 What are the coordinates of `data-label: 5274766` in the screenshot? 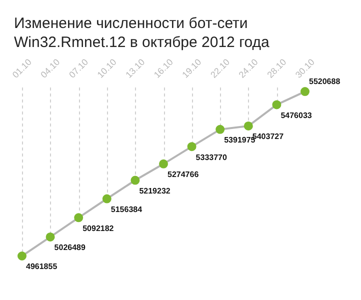 It's located at (184, 175).